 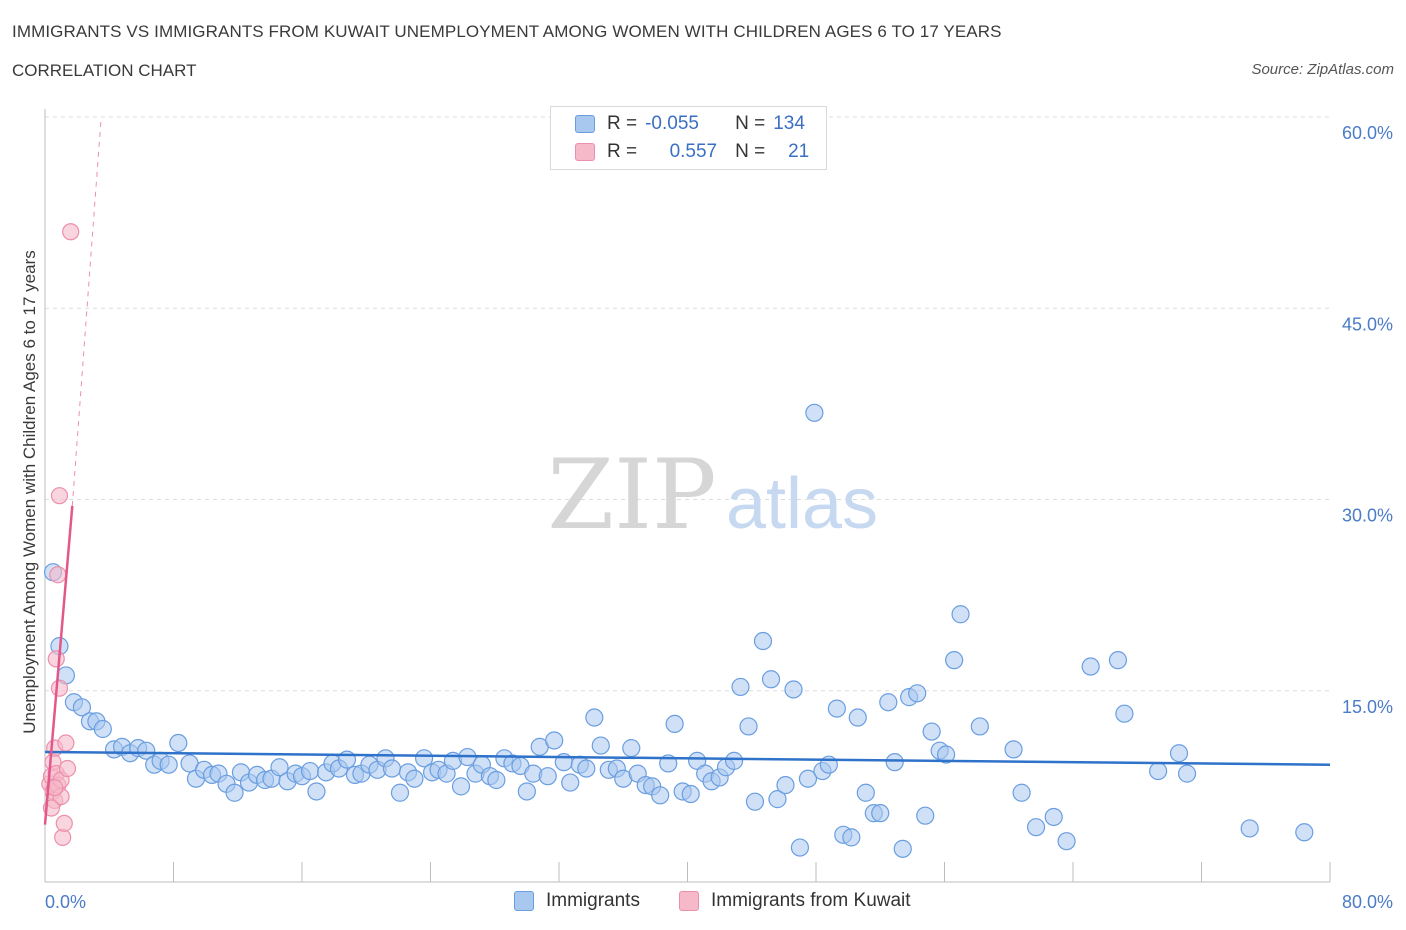 I want to click on immigrants-trend-line, so click(x=687, y=758).